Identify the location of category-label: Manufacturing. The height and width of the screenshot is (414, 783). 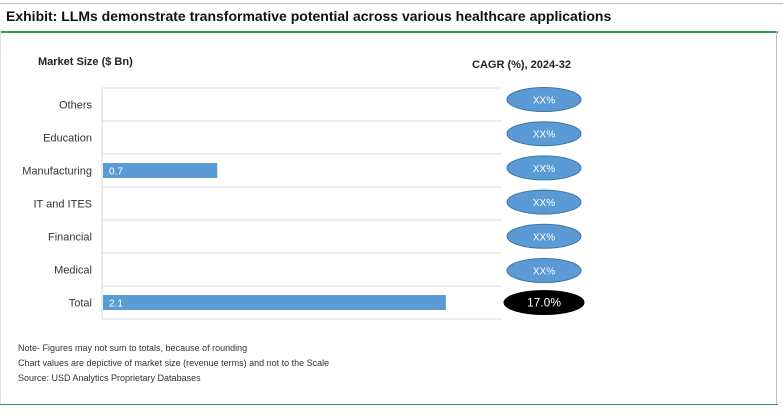
(57, 172).